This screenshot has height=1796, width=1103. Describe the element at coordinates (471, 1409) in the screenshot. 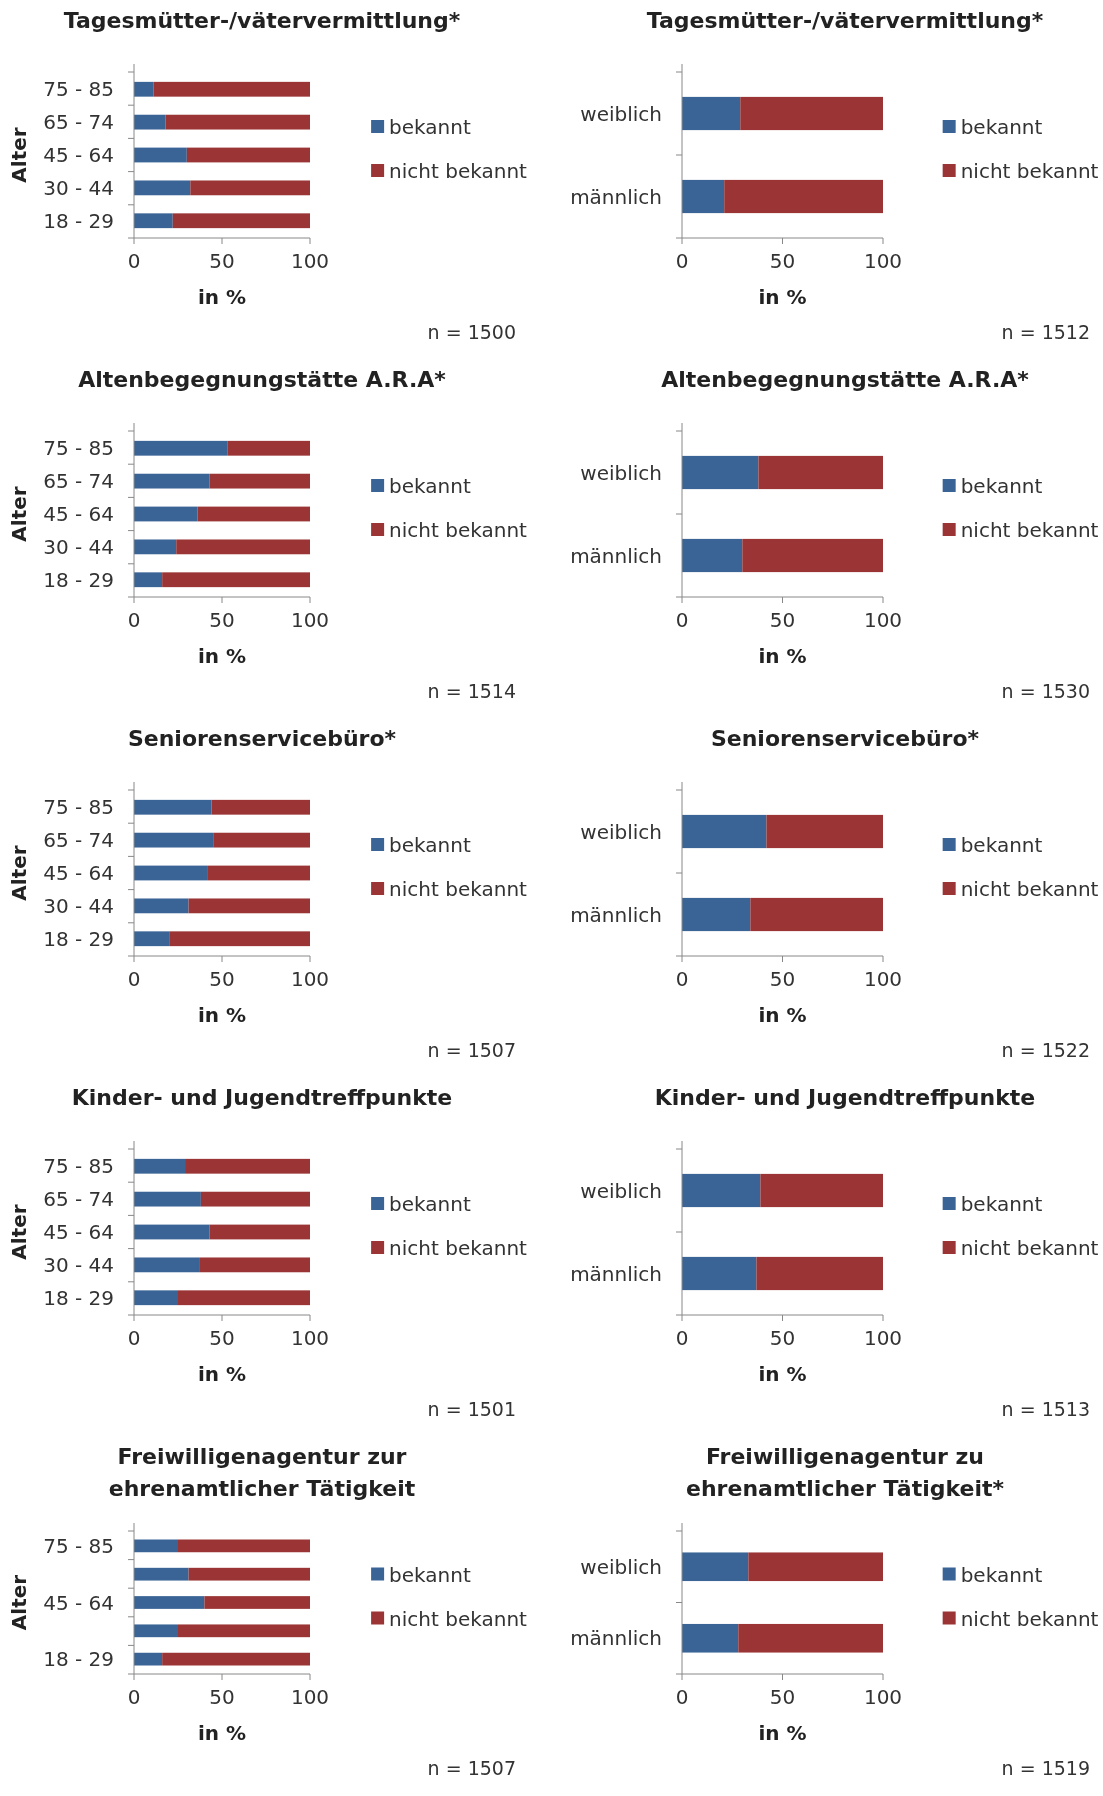

I see `text: n = 1501` at that location.